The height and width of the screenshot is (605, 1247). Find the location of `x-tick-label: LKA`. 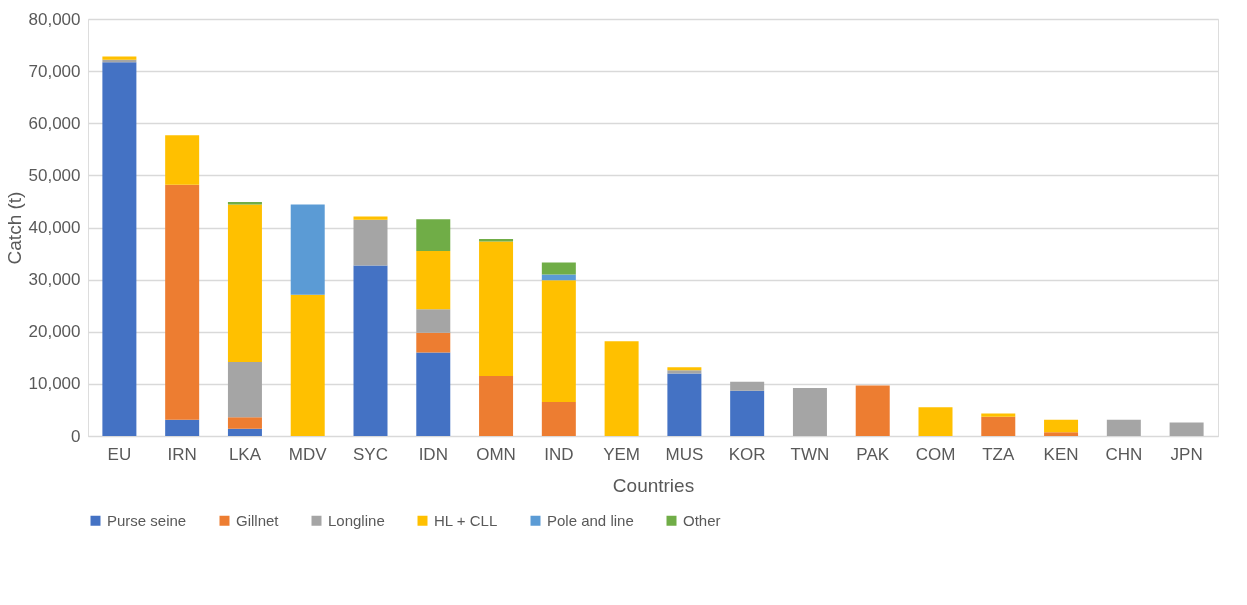

x-tick-label: LKA is located at coordinates (245, 454).